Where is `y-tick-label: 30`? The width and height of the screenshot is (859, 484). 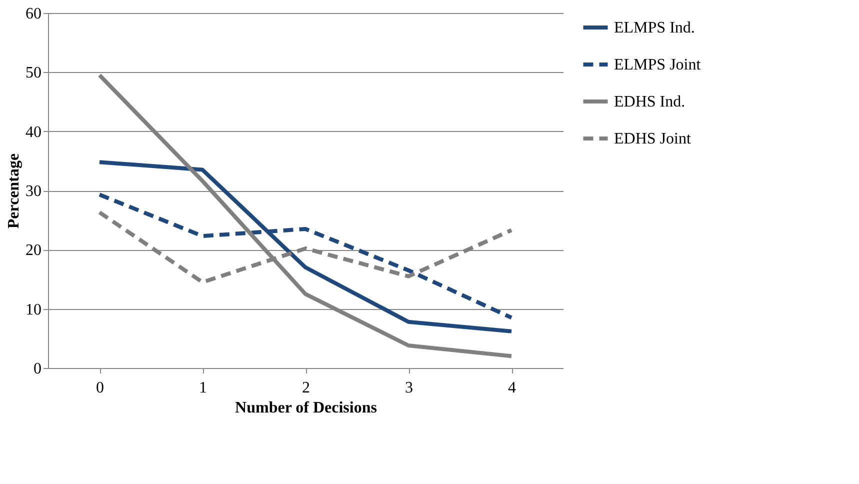
y-tick-label: 30 is located at coordinates (34, 191).